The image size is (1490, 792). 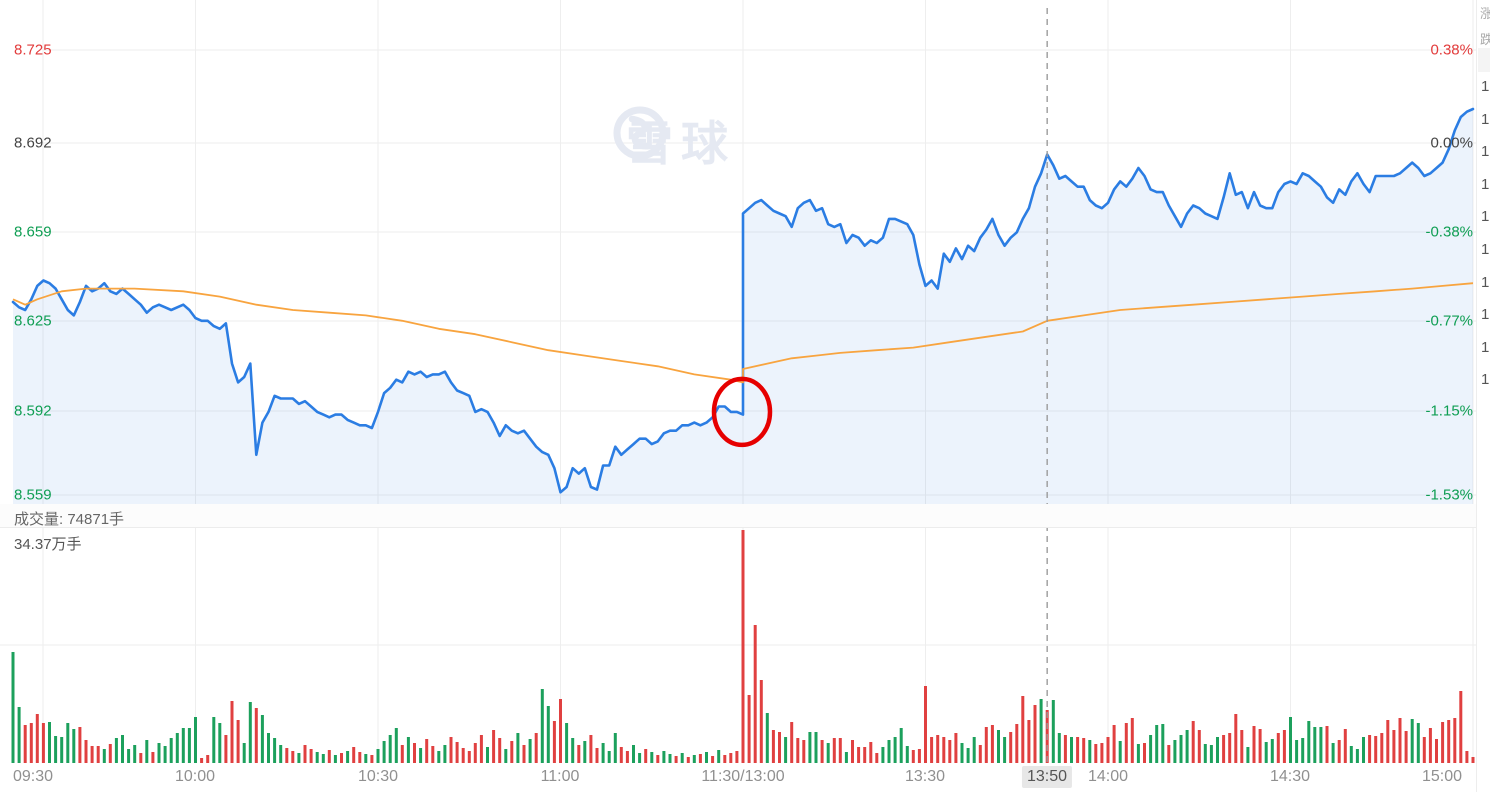 I want to click on time-label: 10:00, so click(x=195, y=776).